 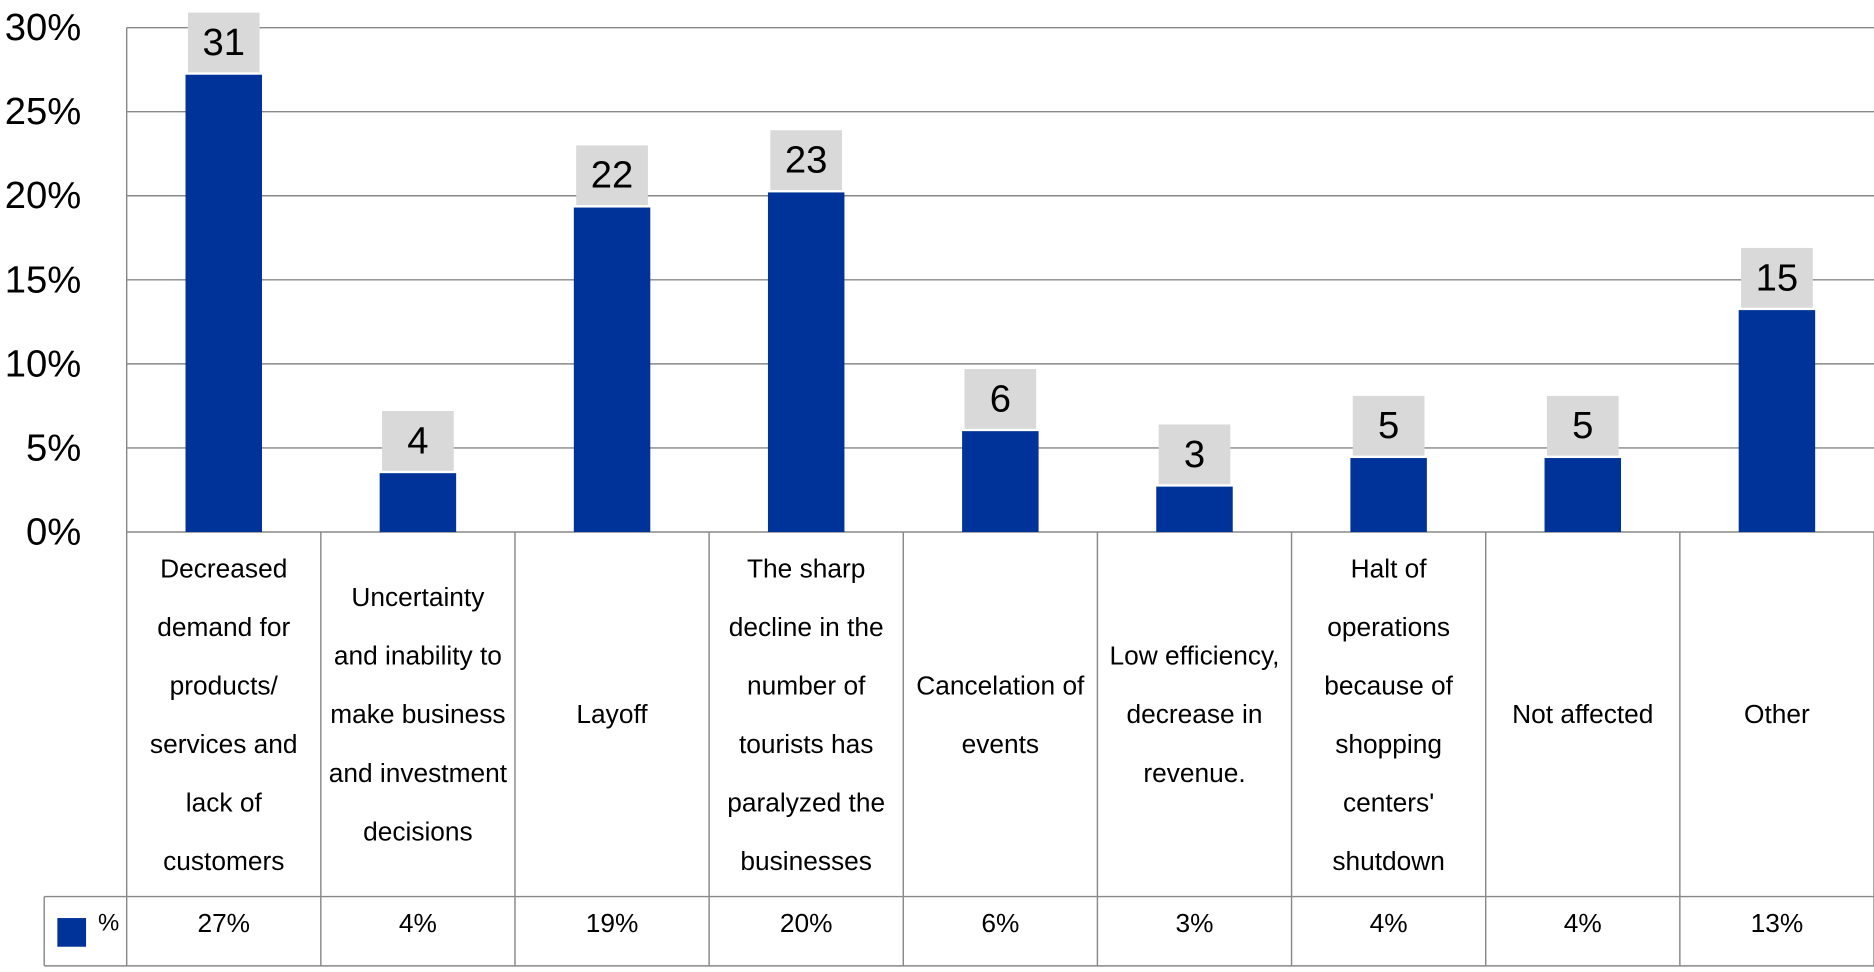 I want to click on count-label: 23, so click(x=806, y=160).